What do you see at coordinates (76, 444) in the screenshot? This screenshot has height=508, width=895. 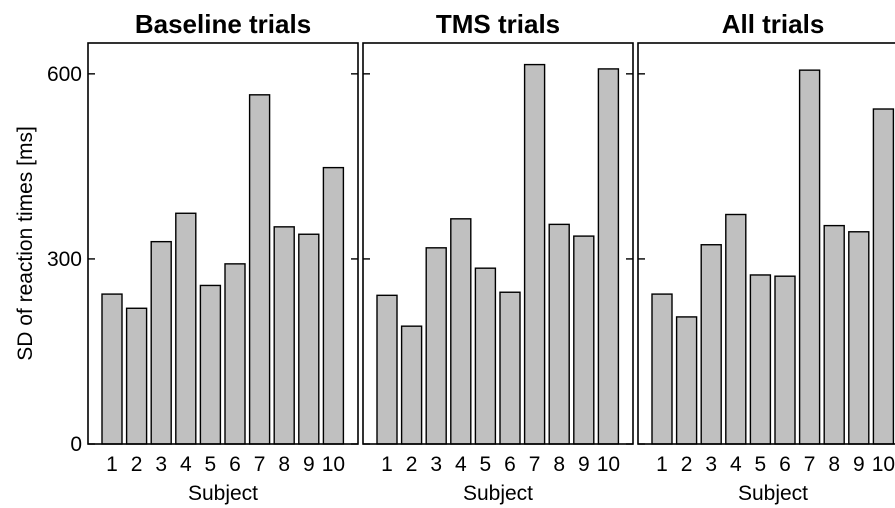 I see `y-tick-label: 0` at bounding box center [76, 444].